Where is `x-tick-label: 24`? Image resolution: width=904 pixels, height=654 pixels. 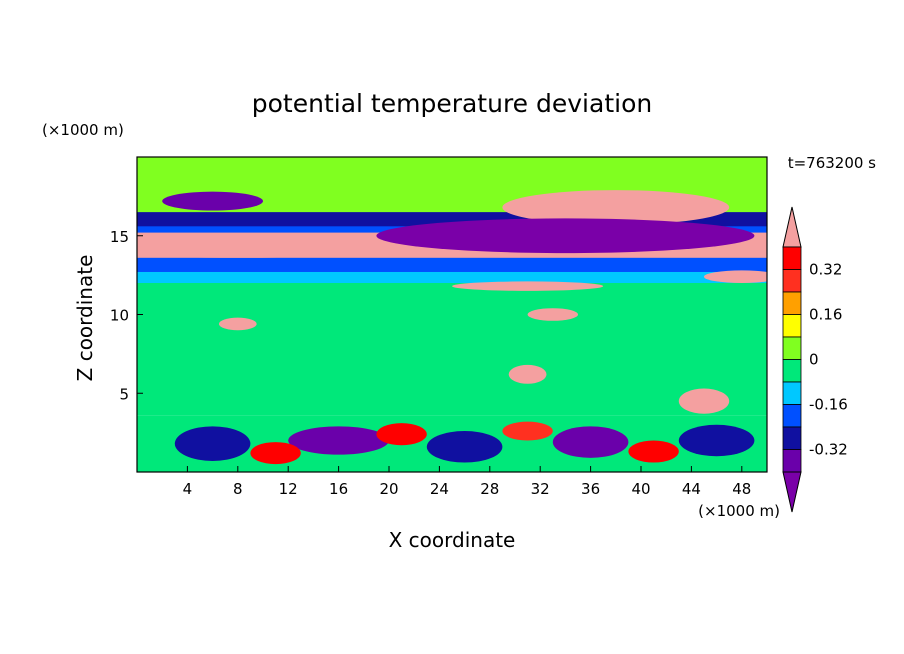 x-tick-label: 24 is located at coordinates (439, 489).